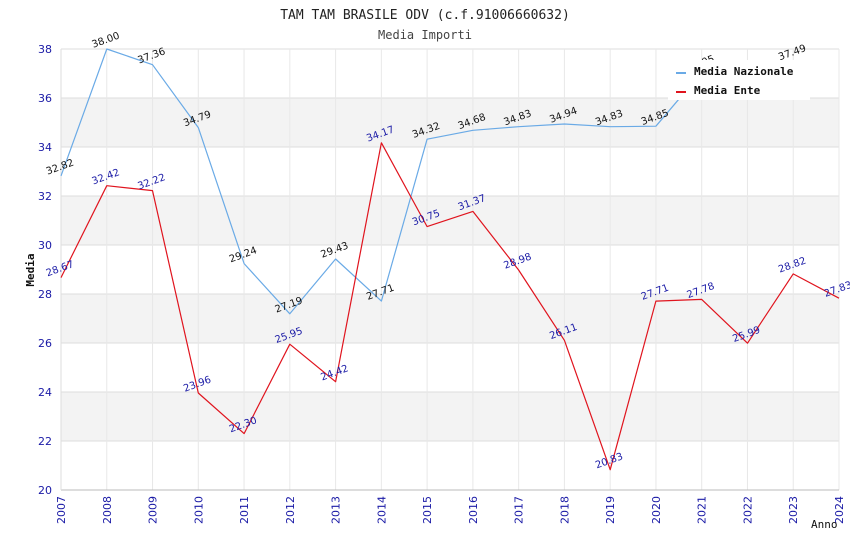 The image size is (850, 550). What do you see at coordinates (702, 510) in the screenshot?
I see `x-tick-label: 2021` at bounding box center [702, 510].